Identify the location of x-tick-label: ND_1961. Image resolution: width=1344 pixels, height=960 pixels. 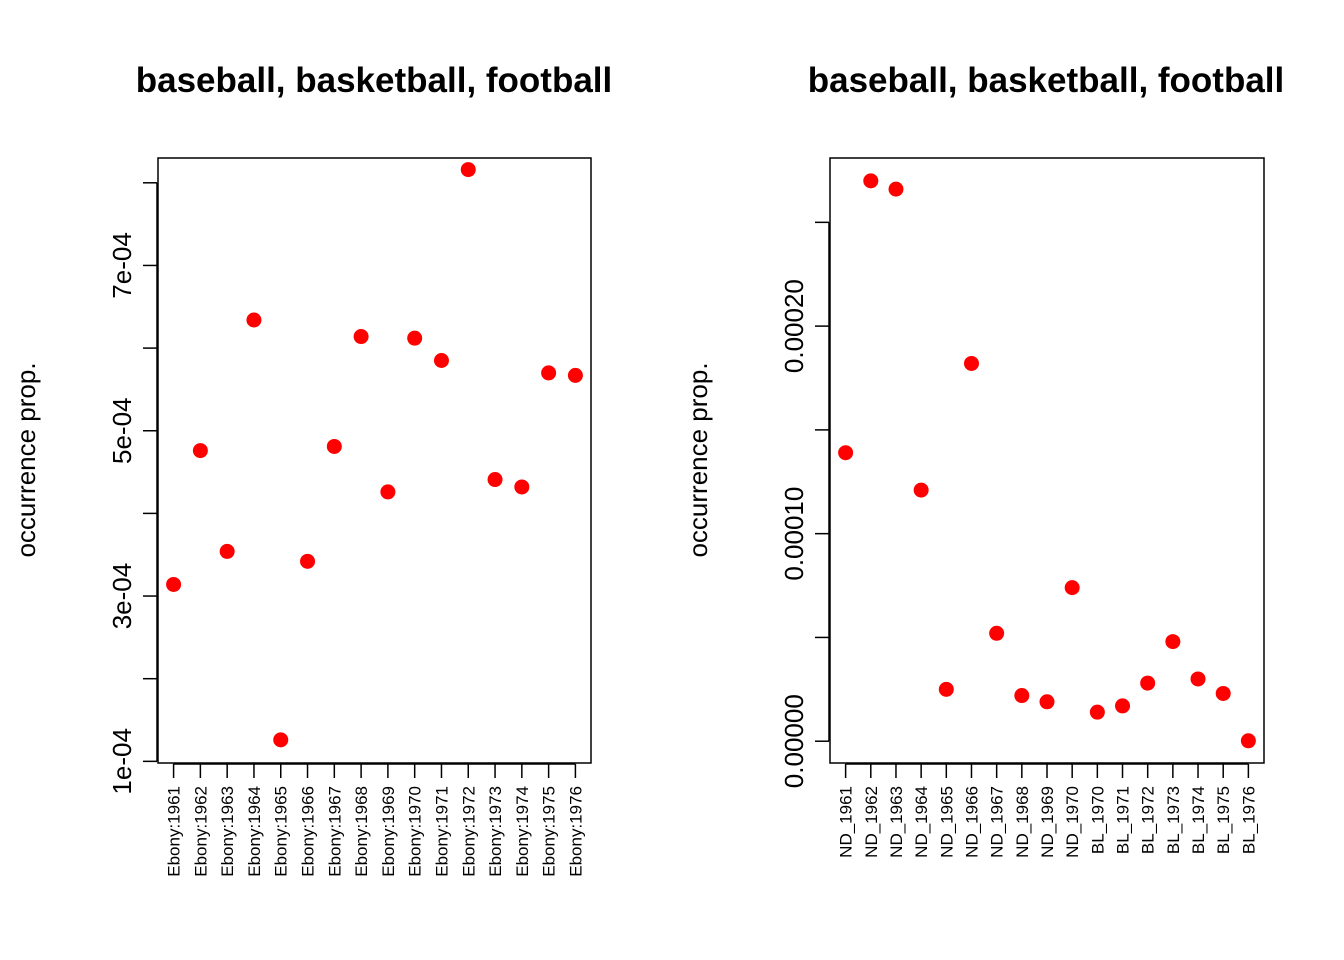
(846, 822).